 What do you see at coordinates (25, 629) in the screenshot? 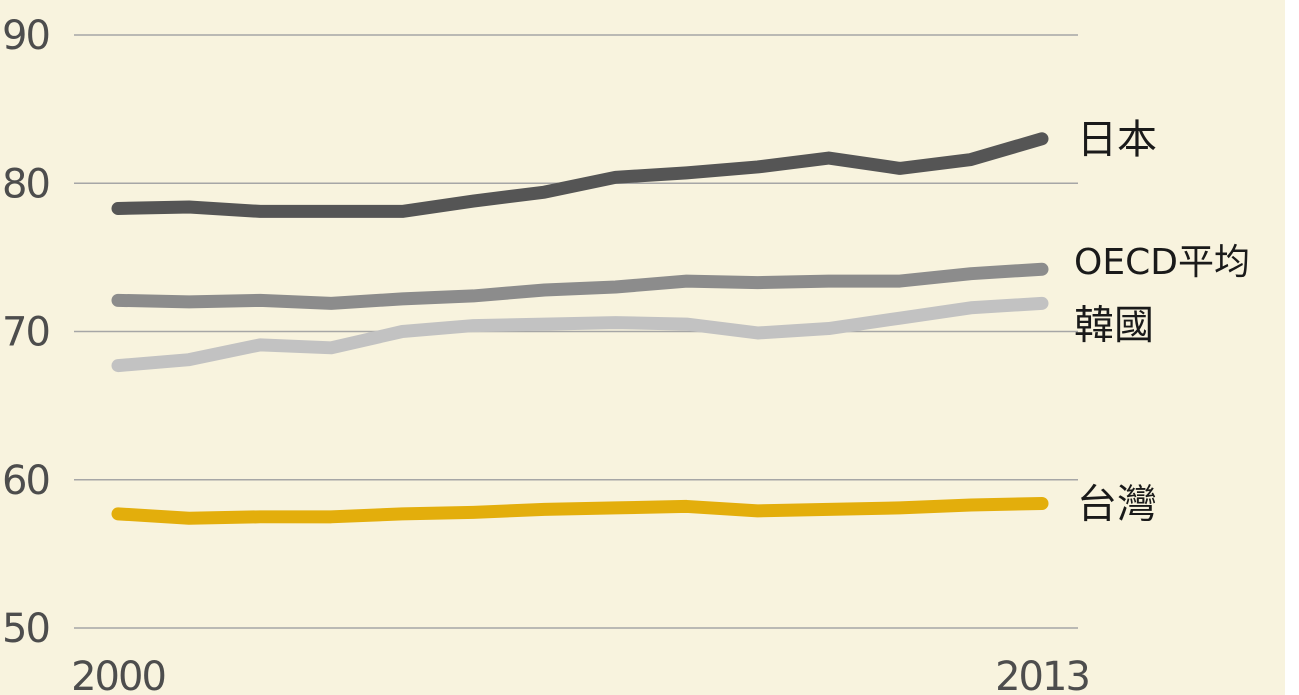
I see `y-tick-label: 50` at bounding box center [25, 629].